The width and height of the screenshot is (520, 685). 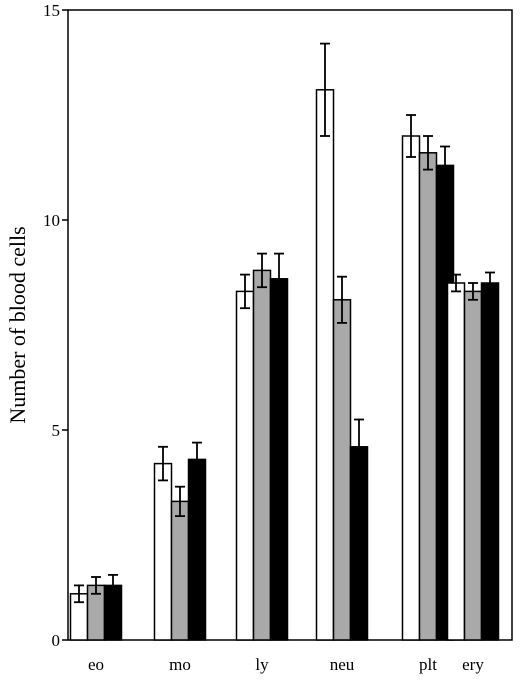 What do you see at coordinates (96, 664) in the screenshot?
I see `x-tick-label-eo: eo` at bounding box center [96, 664].